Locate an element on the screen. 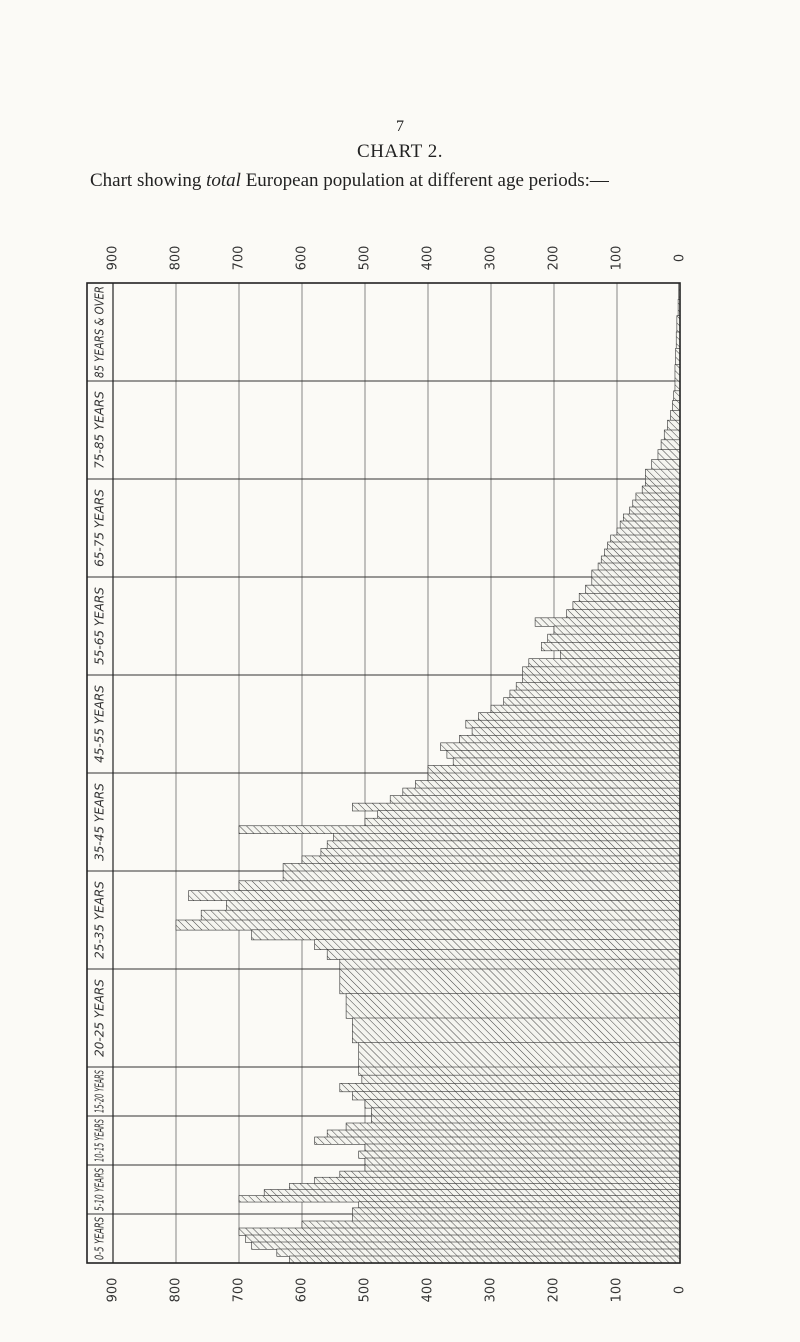 The width and height of the screenshot is (800, 1342). top-tick-6: 300 is located at coordinates (491, 258).